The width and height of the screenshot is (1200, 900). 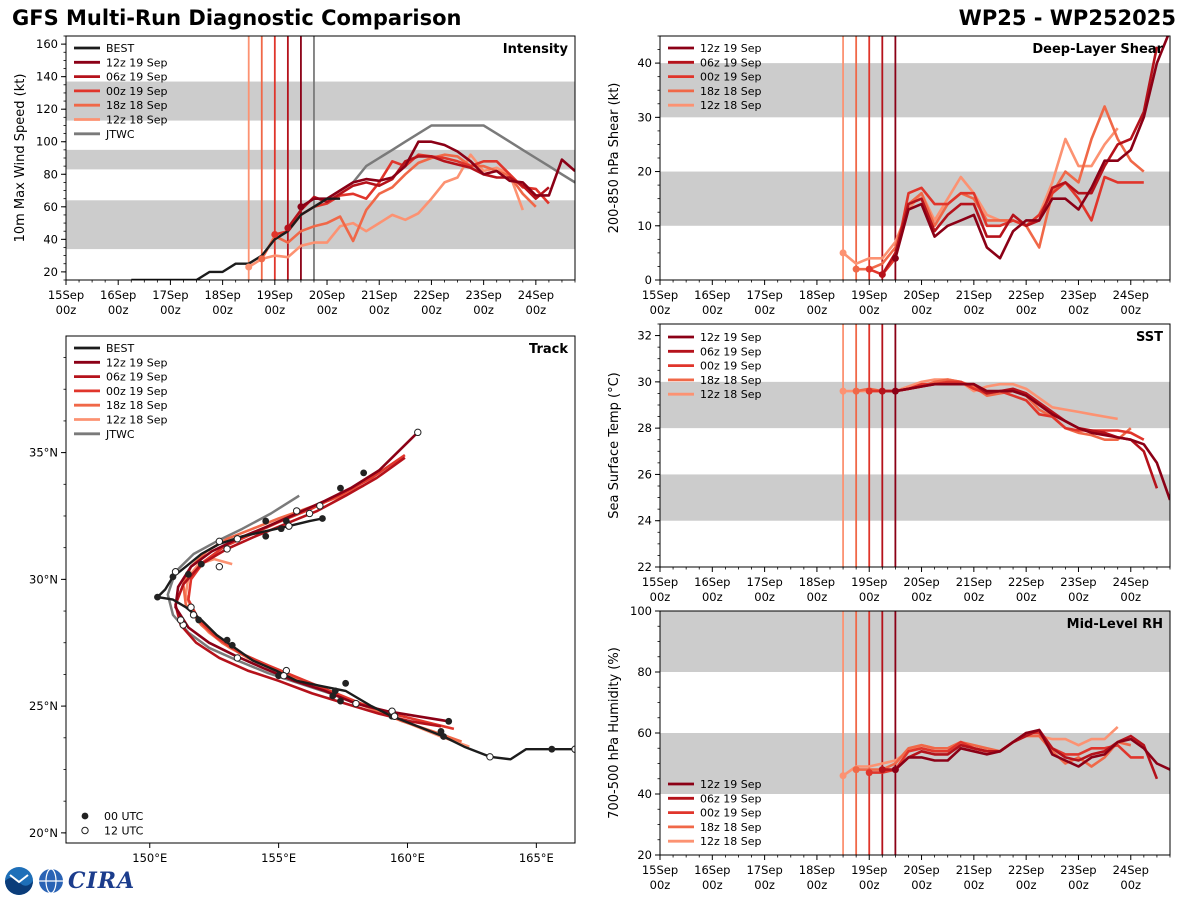 What do you see at coordinates (47, 142) in the screenshot?
I see `intensity-ytick-label: 100` at bounding box center [47, 142].